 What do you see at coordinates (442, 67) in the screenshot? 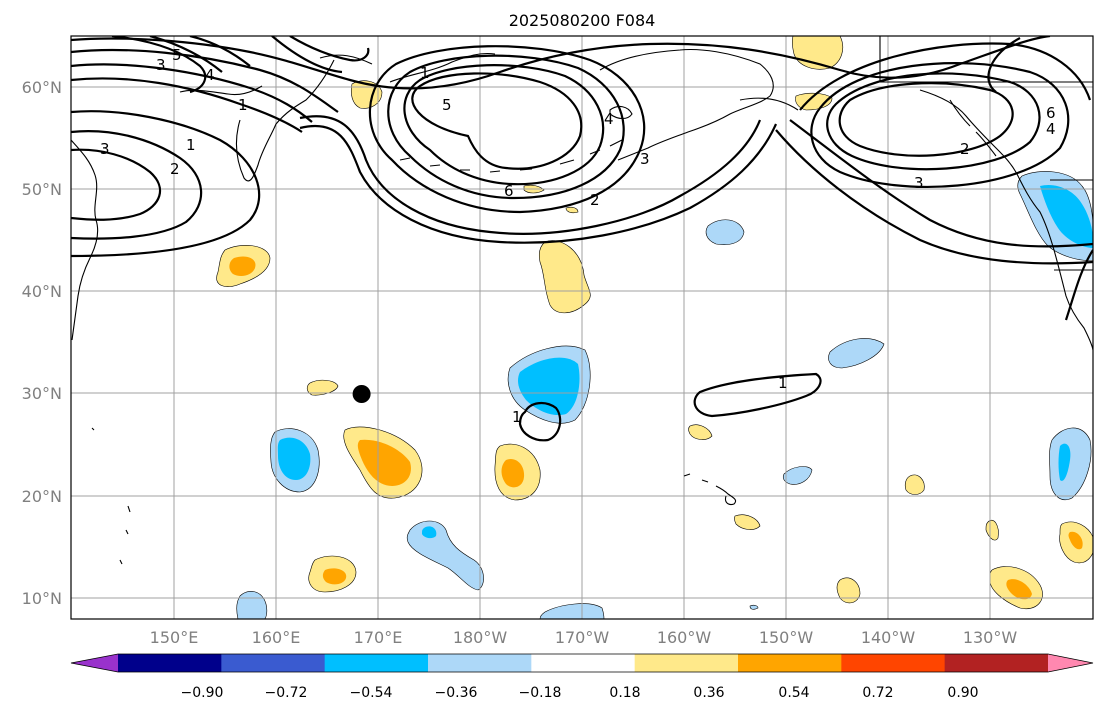
I see `coastline-bering` at bounding box center [442, 67].